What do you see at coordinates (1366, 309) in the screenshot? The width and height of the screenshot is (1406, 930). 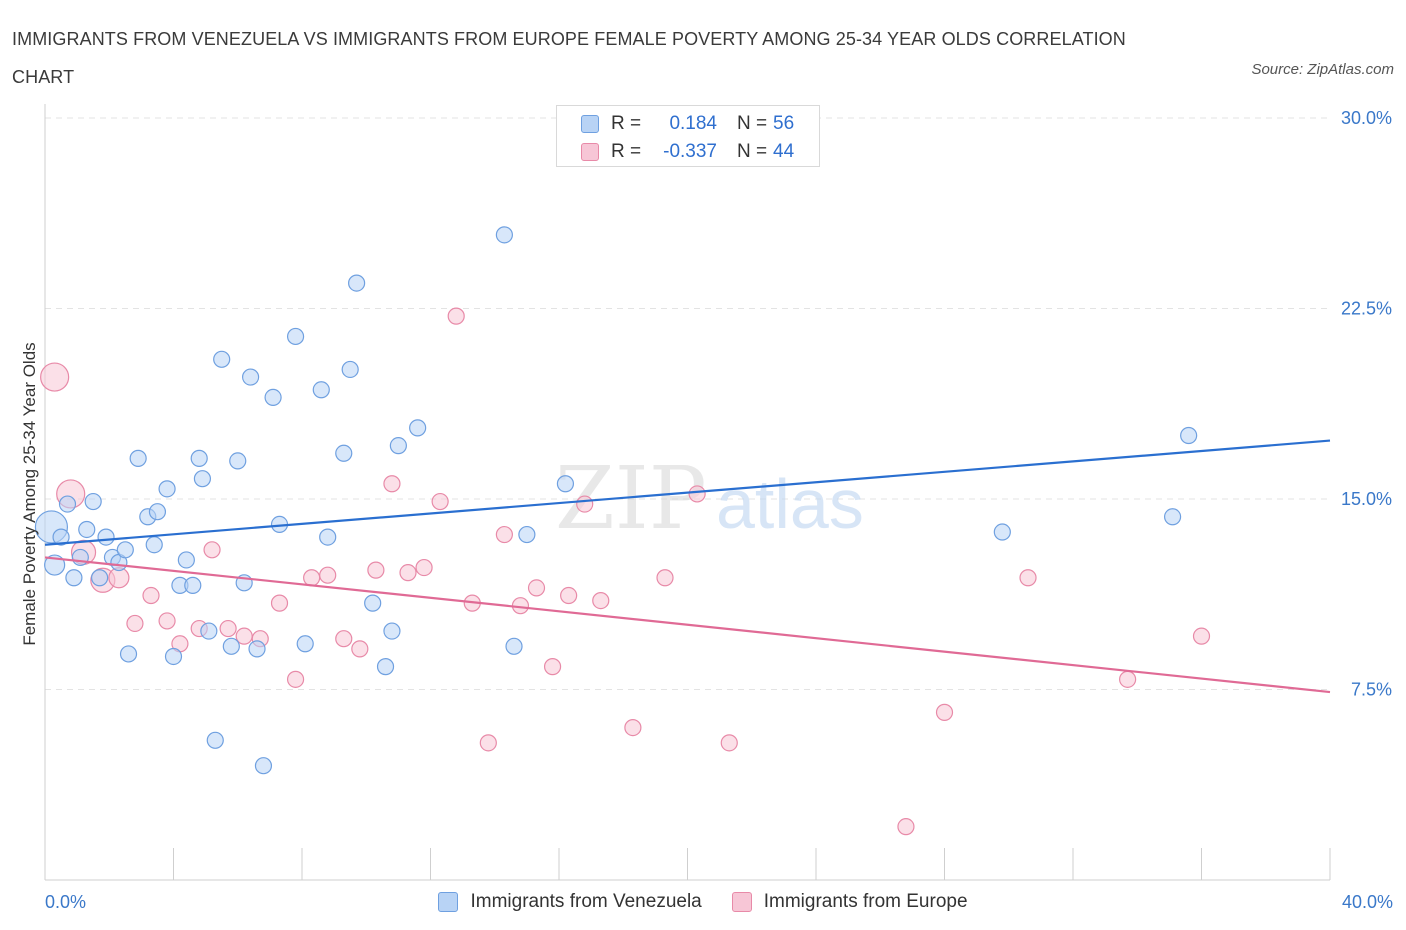 I see `y-tick-label: 22.5%` at bounding box center [1366, 309].